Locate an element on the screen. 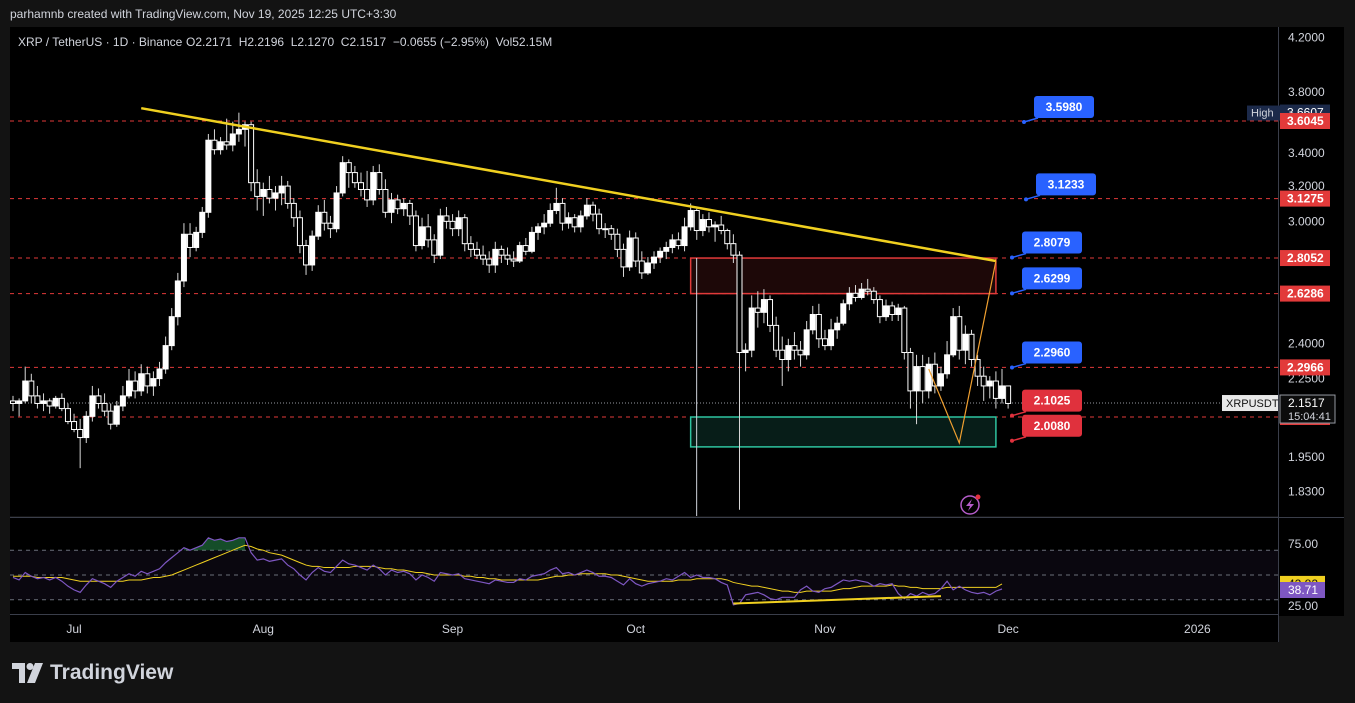  tradingview-logo: TradingView is located at coordinates (92, 673).